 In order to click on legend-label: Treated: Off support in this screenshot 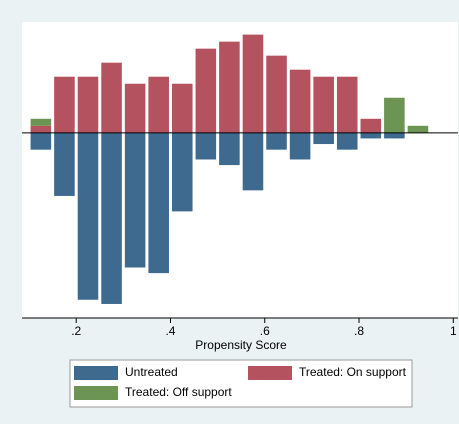, I will do `click(178, 392)`.